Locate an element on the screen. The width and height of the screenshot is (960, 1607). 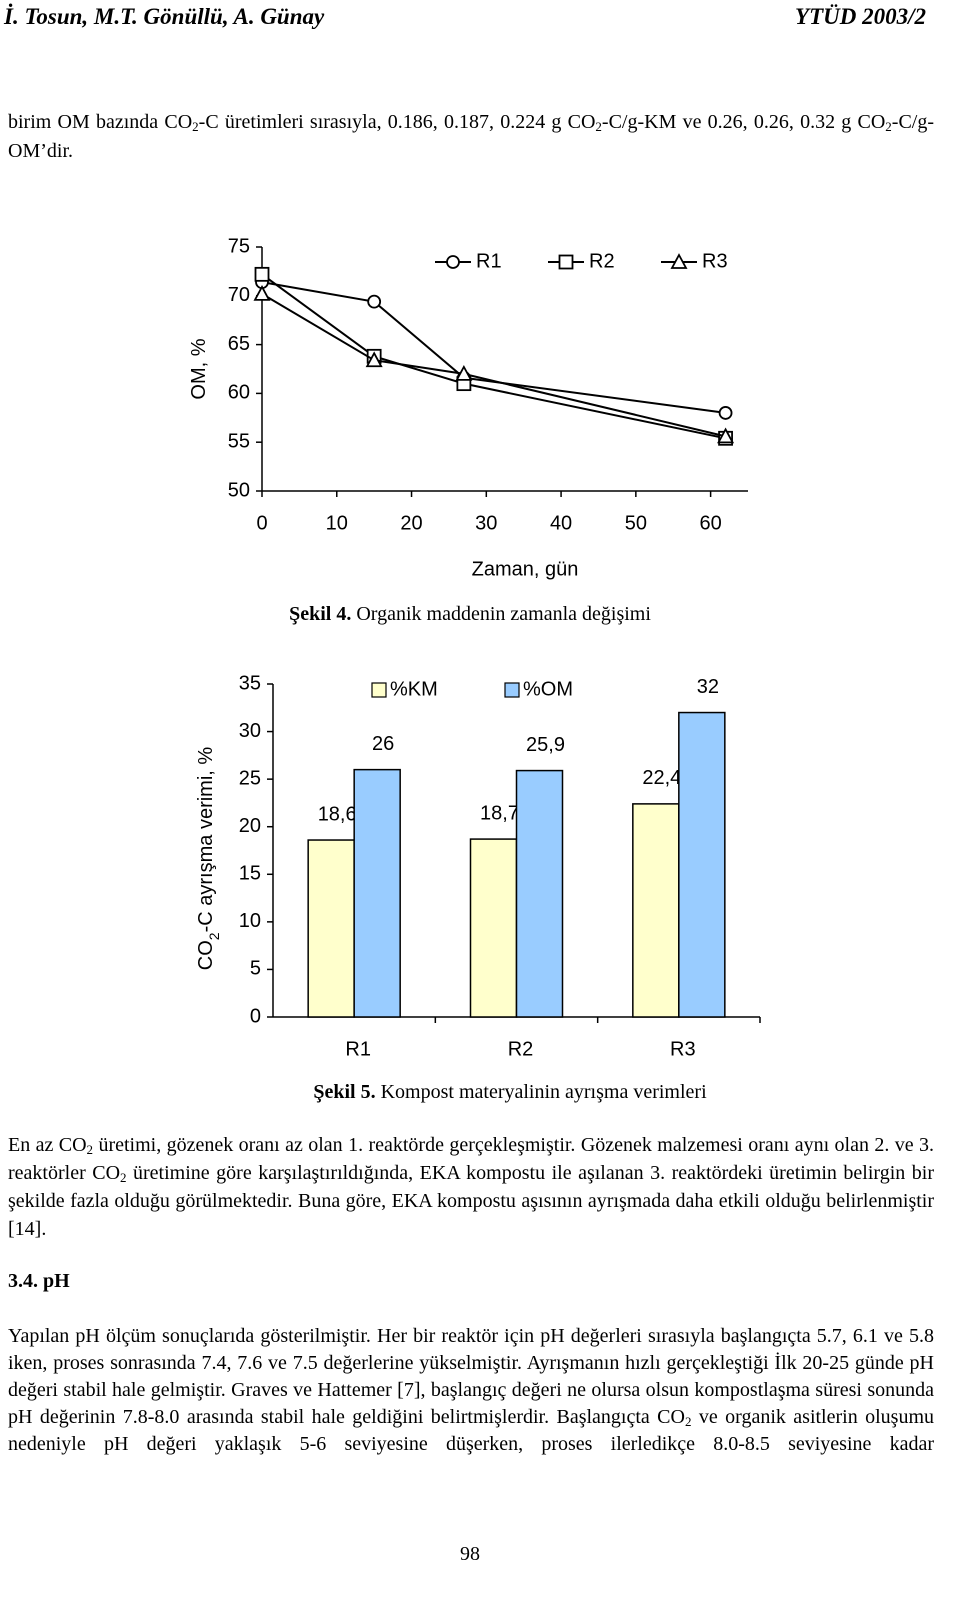
y-axis-label: OM, % is located at coordinates (199, 368).